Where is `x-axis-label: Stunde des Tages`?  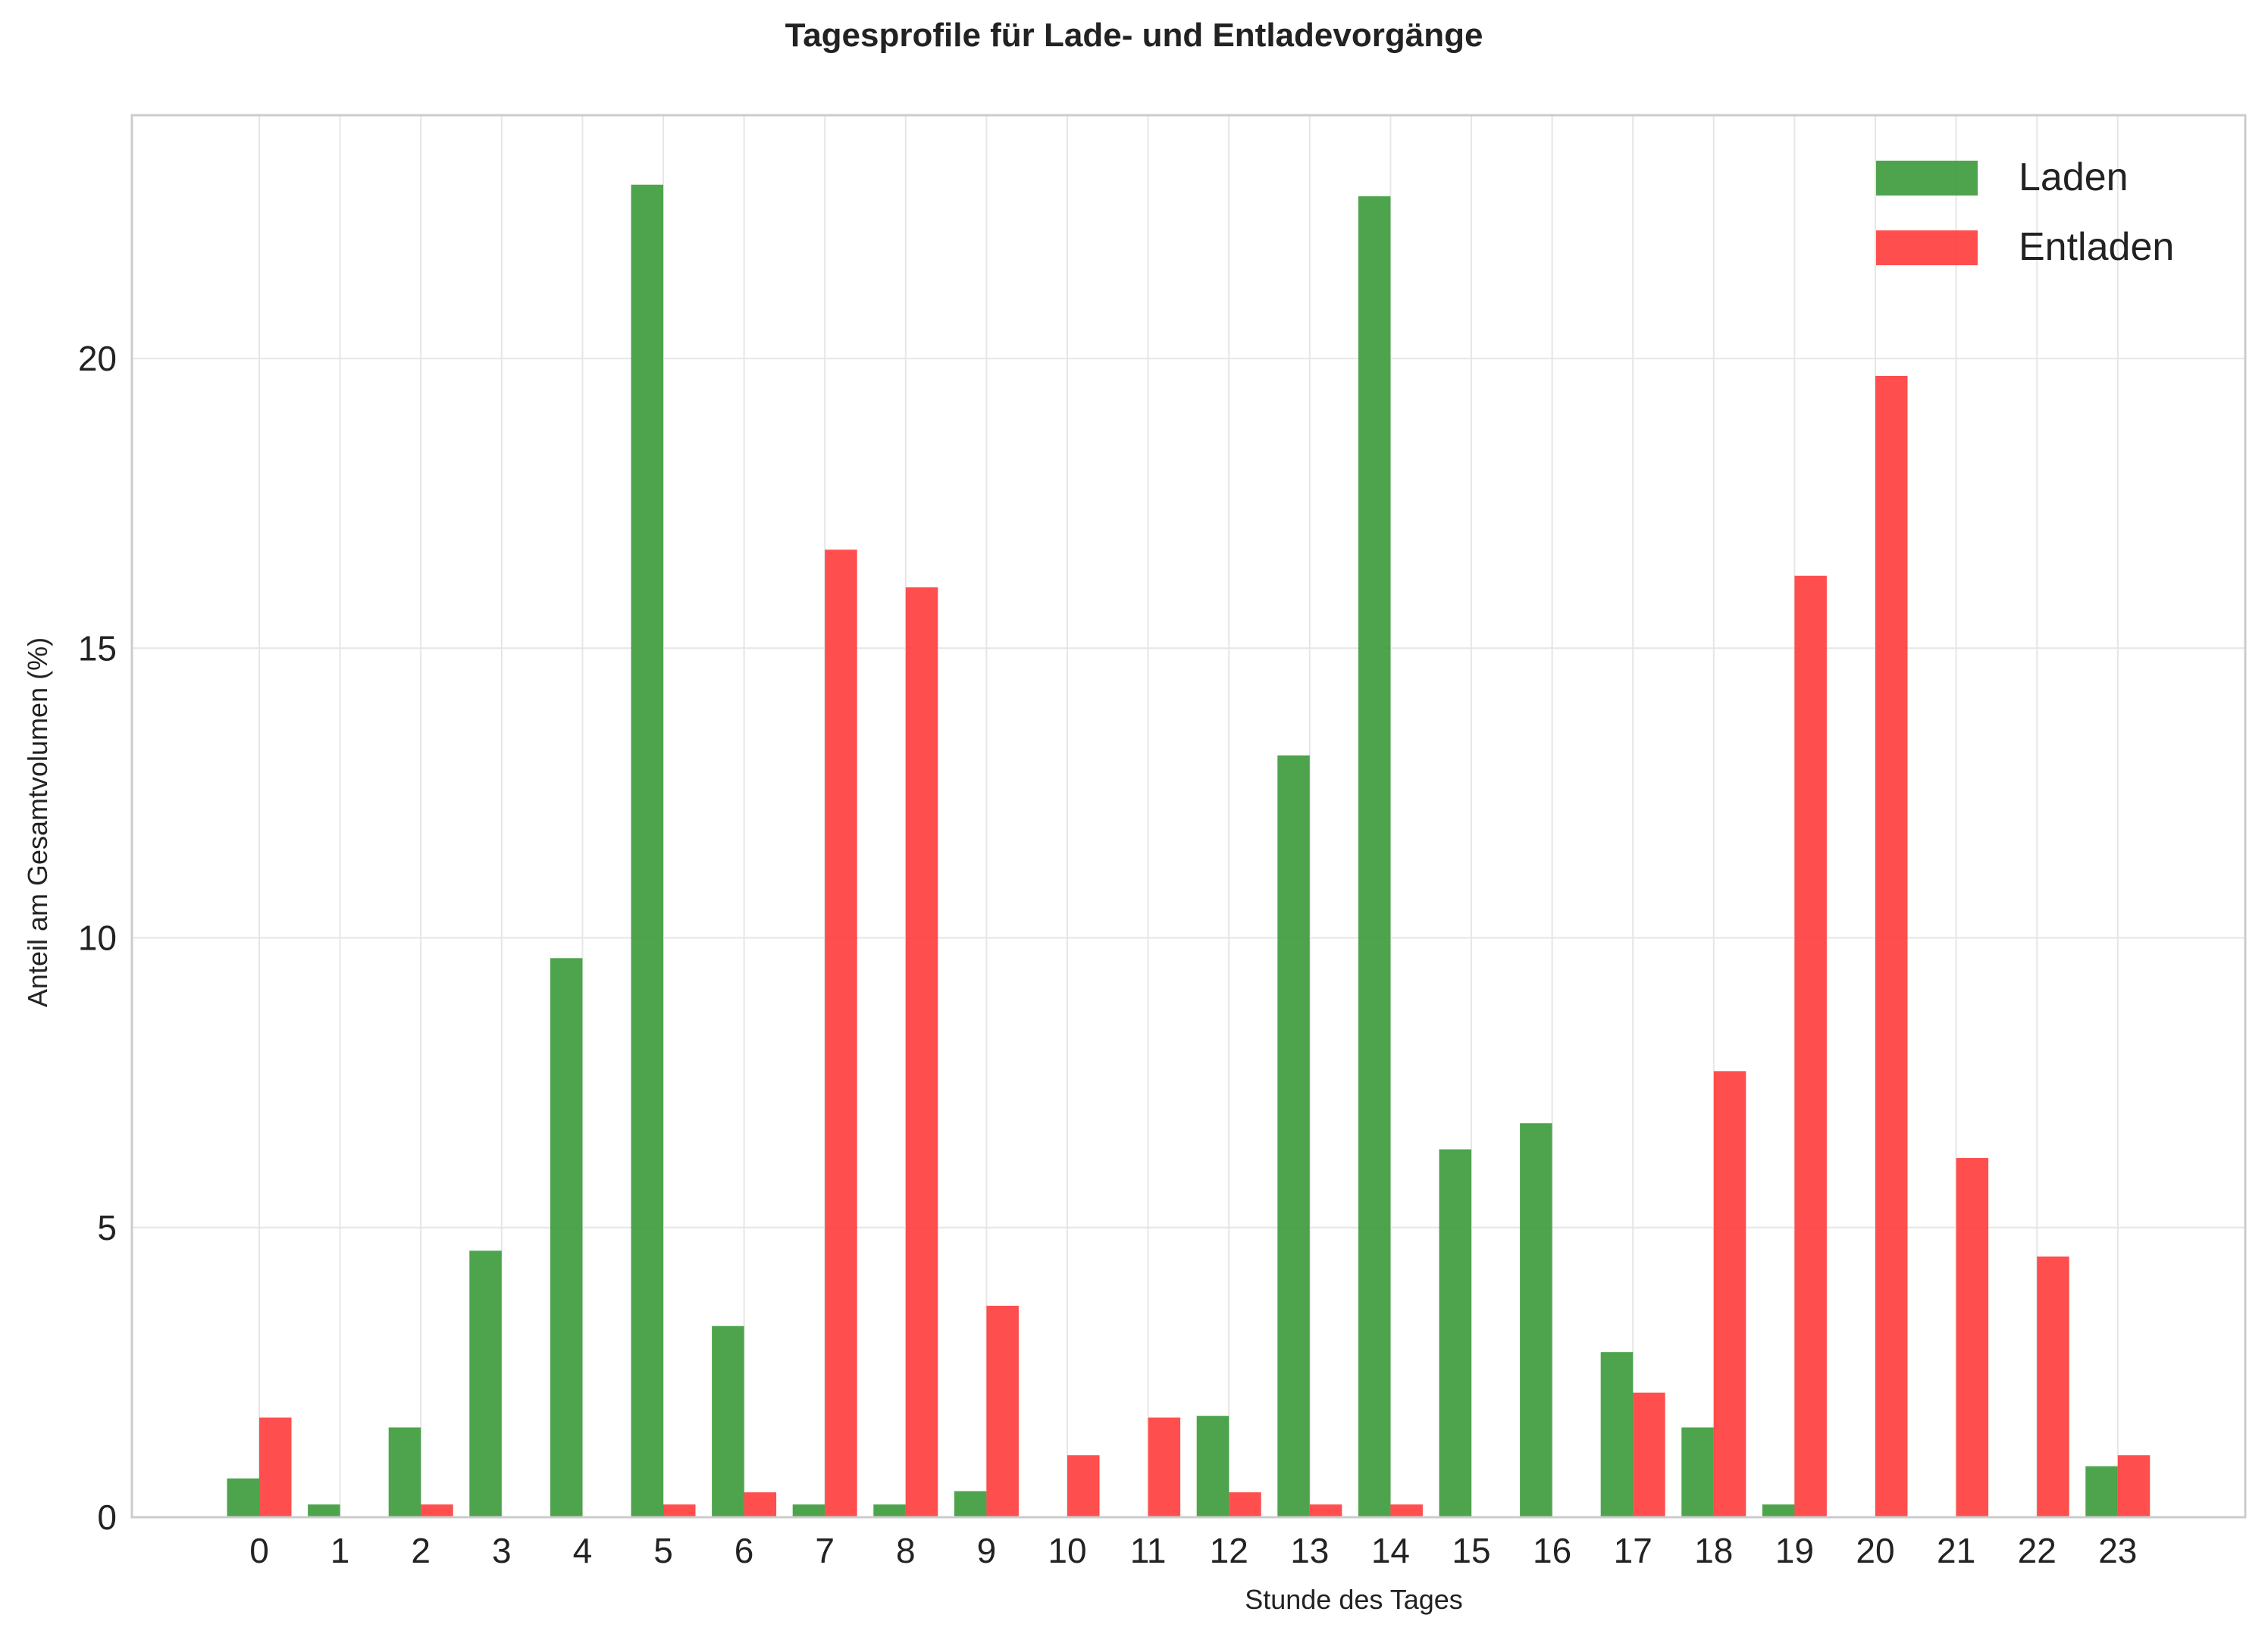
x-axis-label: Stunde des Tages is located at coordinates (1354, 1600).